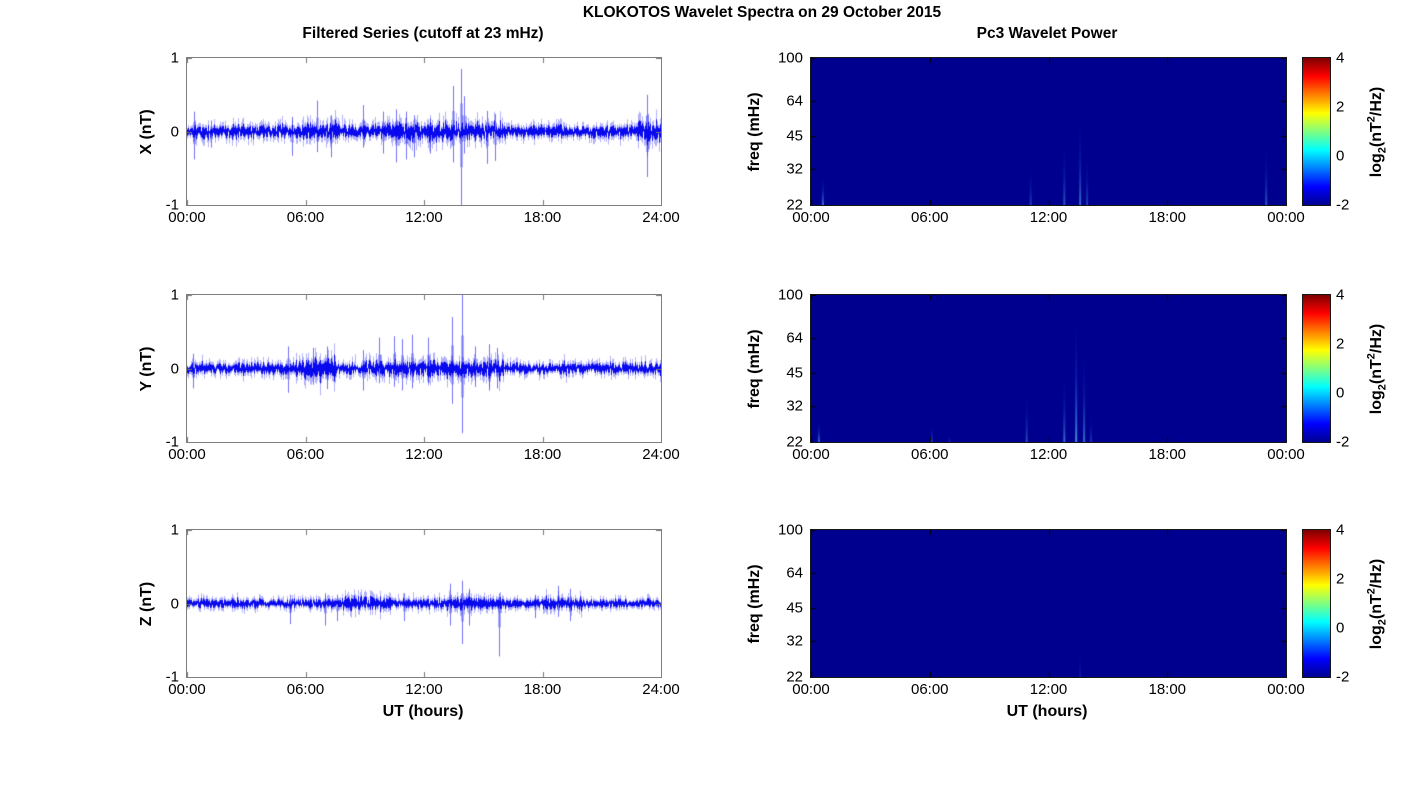 The height and width of the screenshot is (788, 1418). Describe the element at coordinates (424, 368) in the screenshot. I see `y-series-plot-canvas` at that location.